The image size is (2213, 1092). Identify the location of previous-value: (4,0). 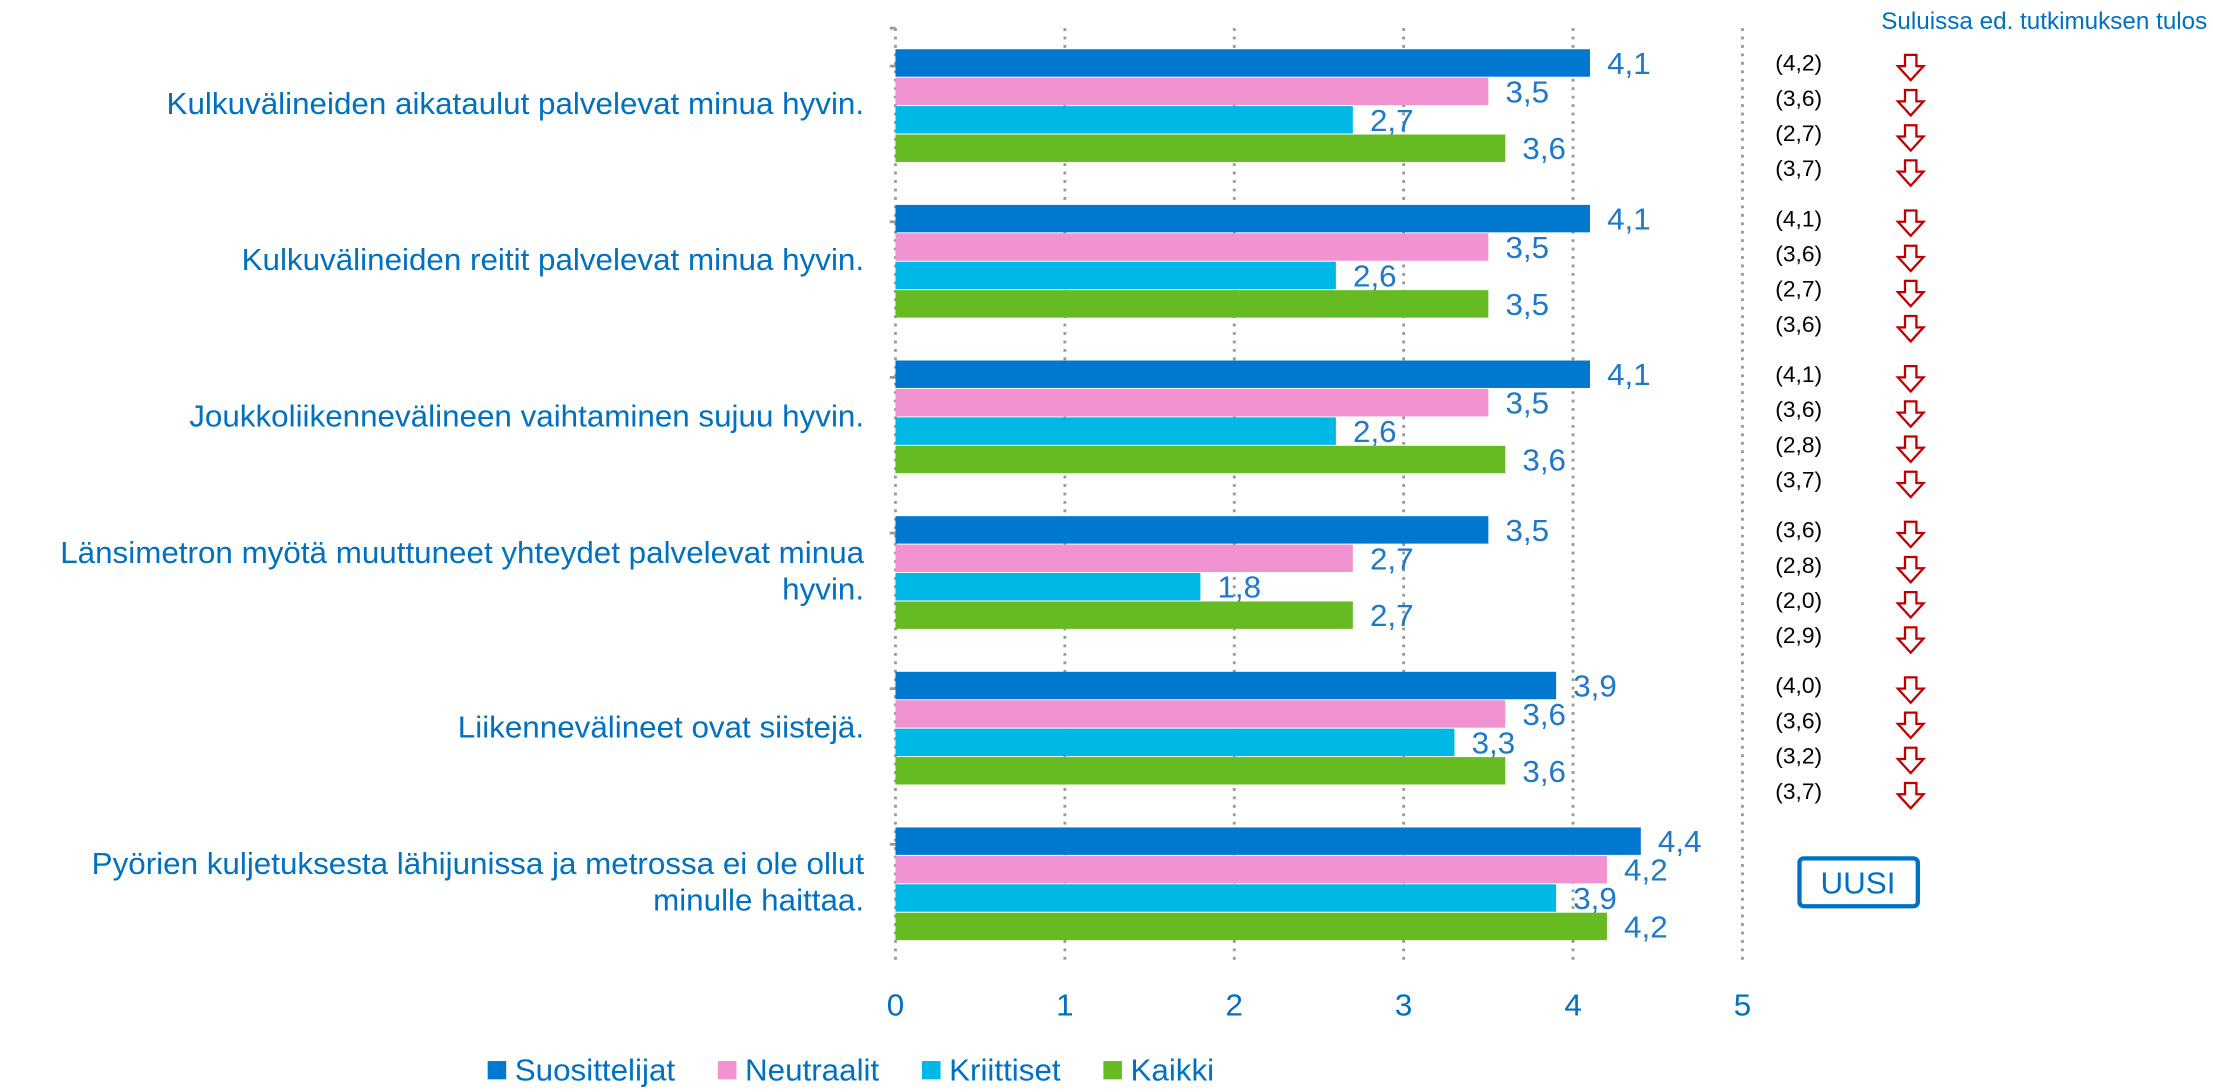
(1798, 685).